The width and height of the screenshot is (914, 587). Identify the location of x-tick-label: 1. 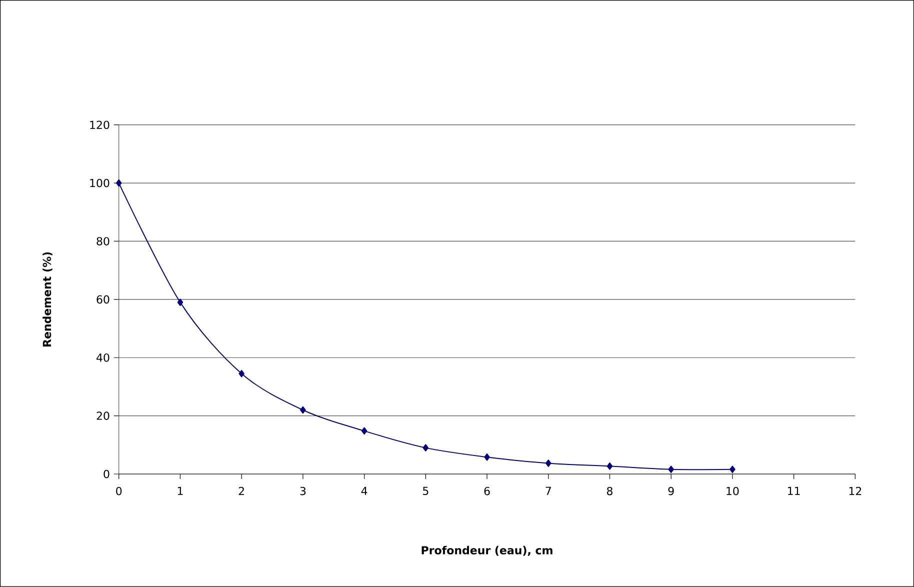
(180, 490).